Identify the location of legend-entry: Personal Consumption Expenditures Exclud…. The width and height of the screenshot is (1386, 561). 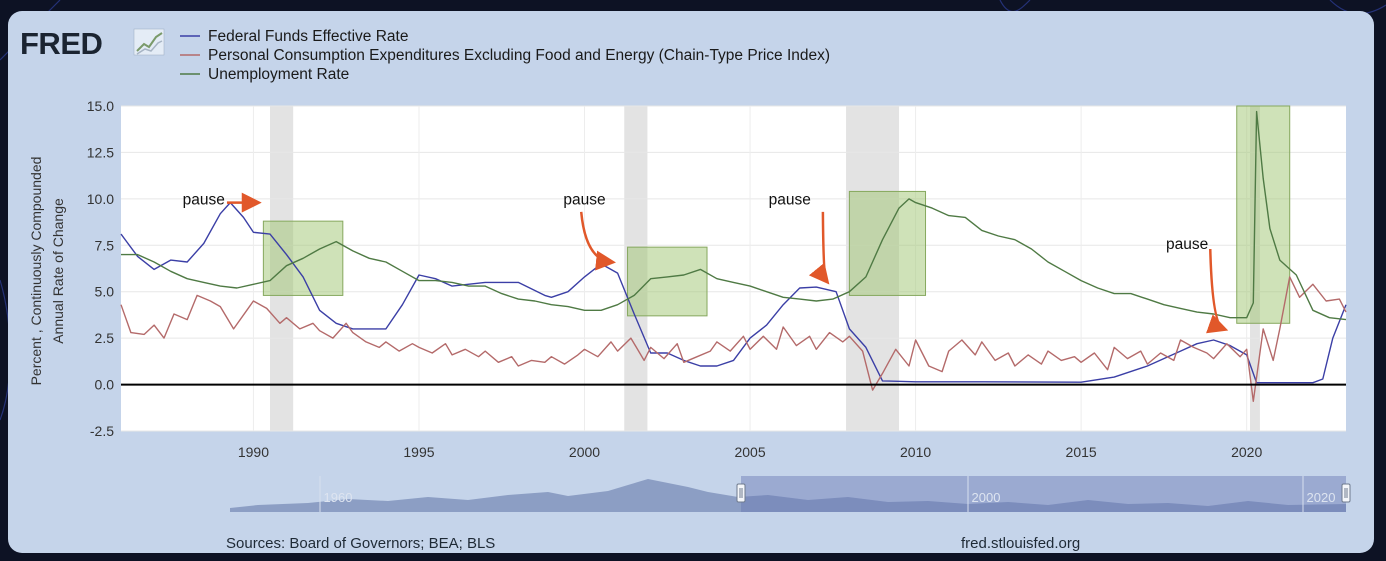
(519, 55).